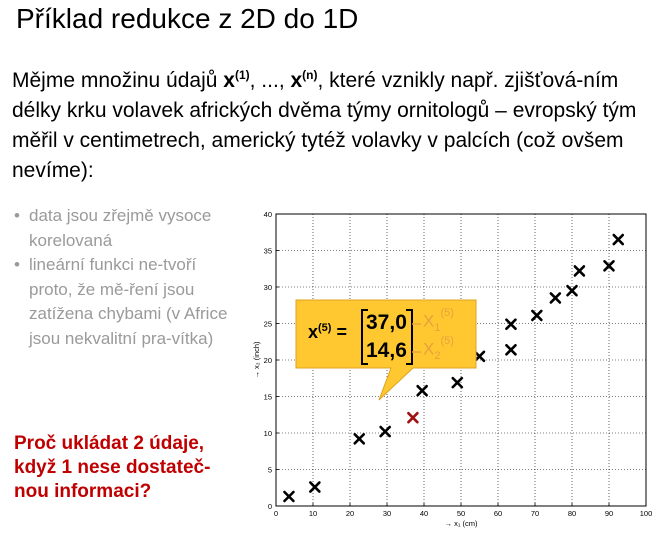 Image resolution: width=669 pixels, height=538 pixels. What do you see at coordinates (268, 433) in the screenshot?
I see `y-tick-label: 10` at bounding box center [268, 433].